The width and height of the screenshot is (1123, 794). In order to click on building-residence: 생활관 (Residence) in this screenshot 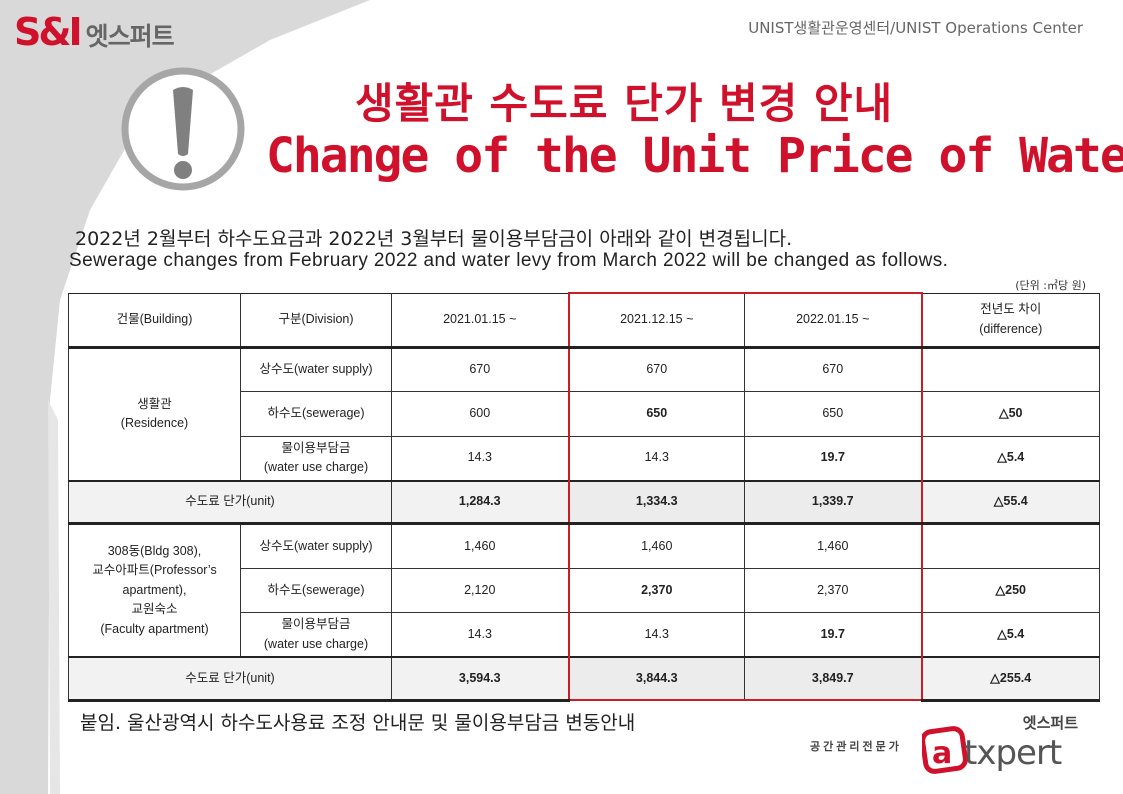, I will do `click(154, 413)`.